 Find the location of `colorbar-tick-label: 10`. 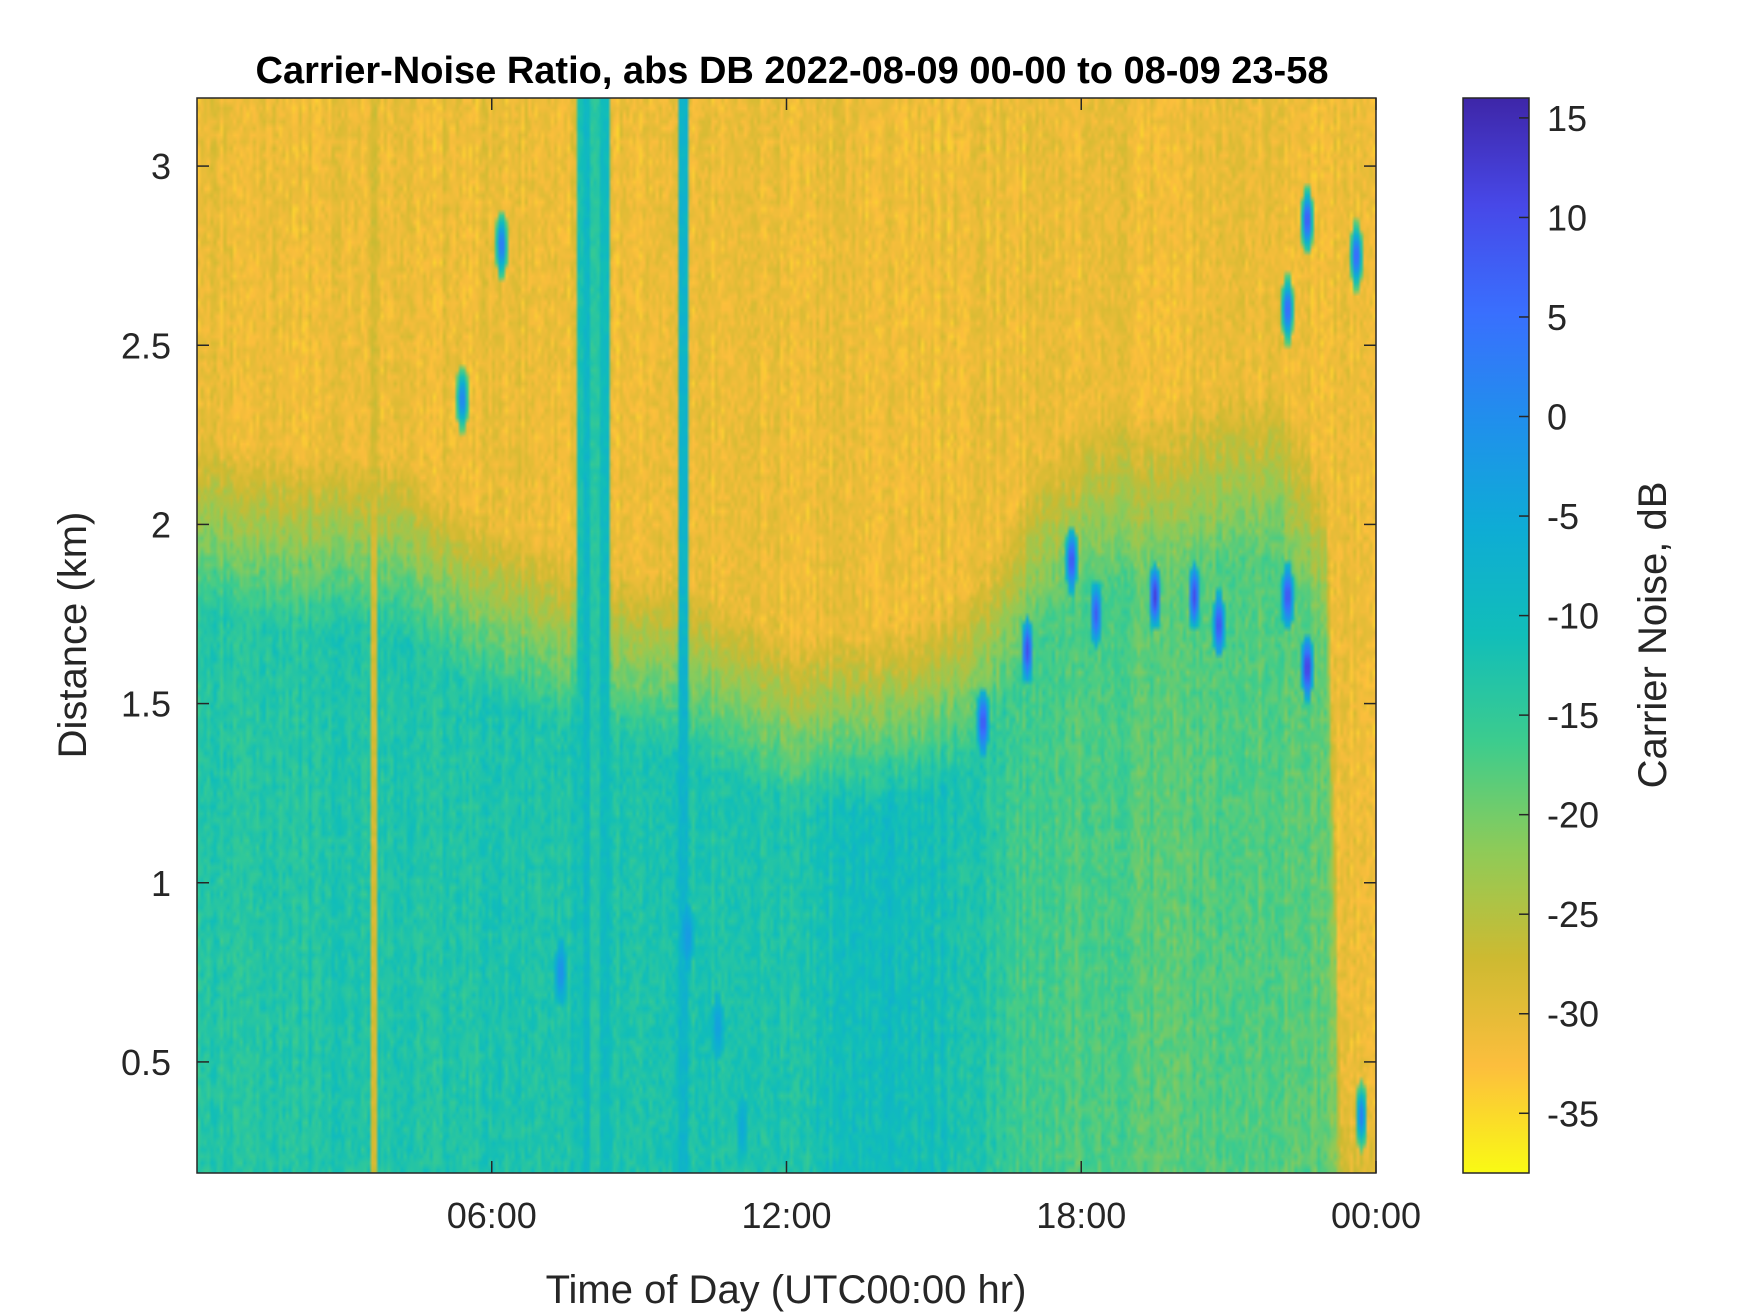

colorbar-tick-label: 10 is located at coordinates (1567, 217).